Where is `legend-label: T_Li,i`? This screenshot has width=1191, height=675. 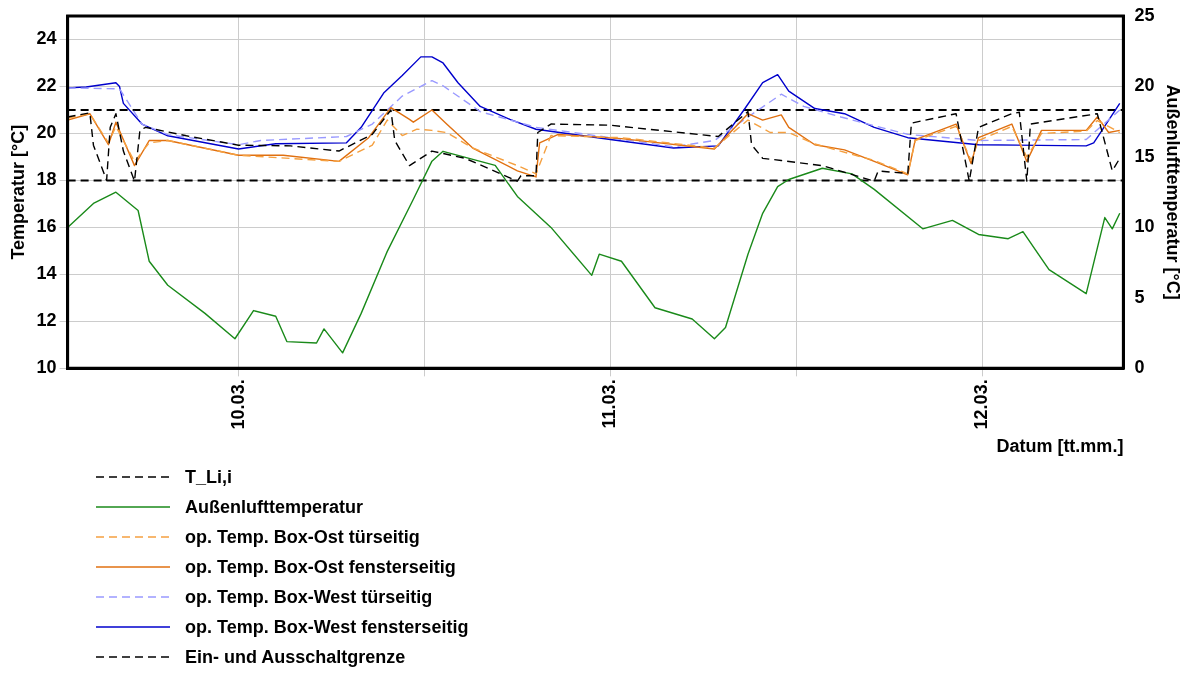
legend-label: T_Li,i is located at coordinates (209, 477).